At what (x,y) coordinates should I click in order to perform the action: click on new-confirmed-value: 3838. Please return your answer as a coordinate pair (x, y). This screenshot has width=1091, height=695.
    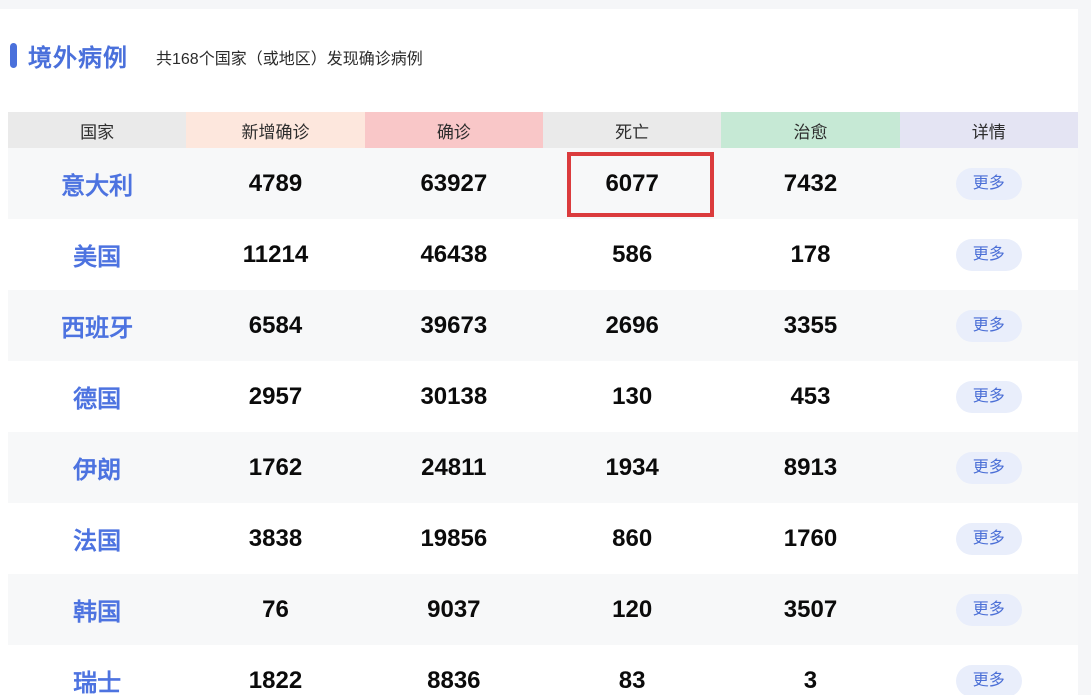
    Looking at the image, I should click on (275, 538).